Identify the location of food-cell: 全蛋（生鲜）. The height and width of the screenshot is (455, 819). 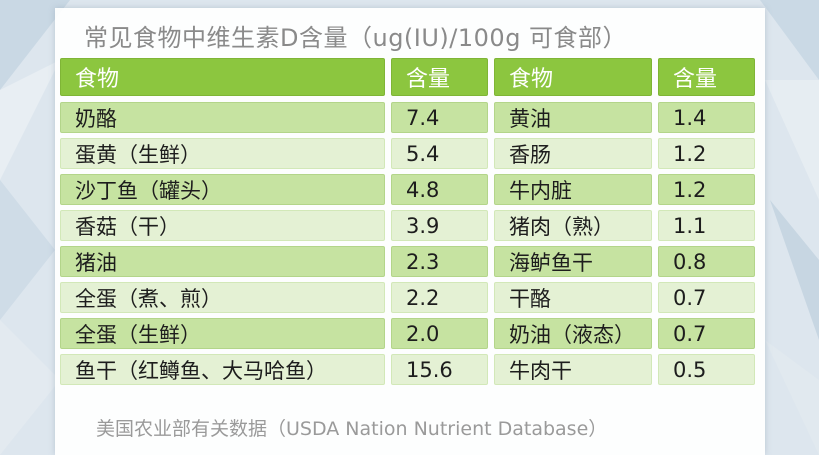
(222, 333).